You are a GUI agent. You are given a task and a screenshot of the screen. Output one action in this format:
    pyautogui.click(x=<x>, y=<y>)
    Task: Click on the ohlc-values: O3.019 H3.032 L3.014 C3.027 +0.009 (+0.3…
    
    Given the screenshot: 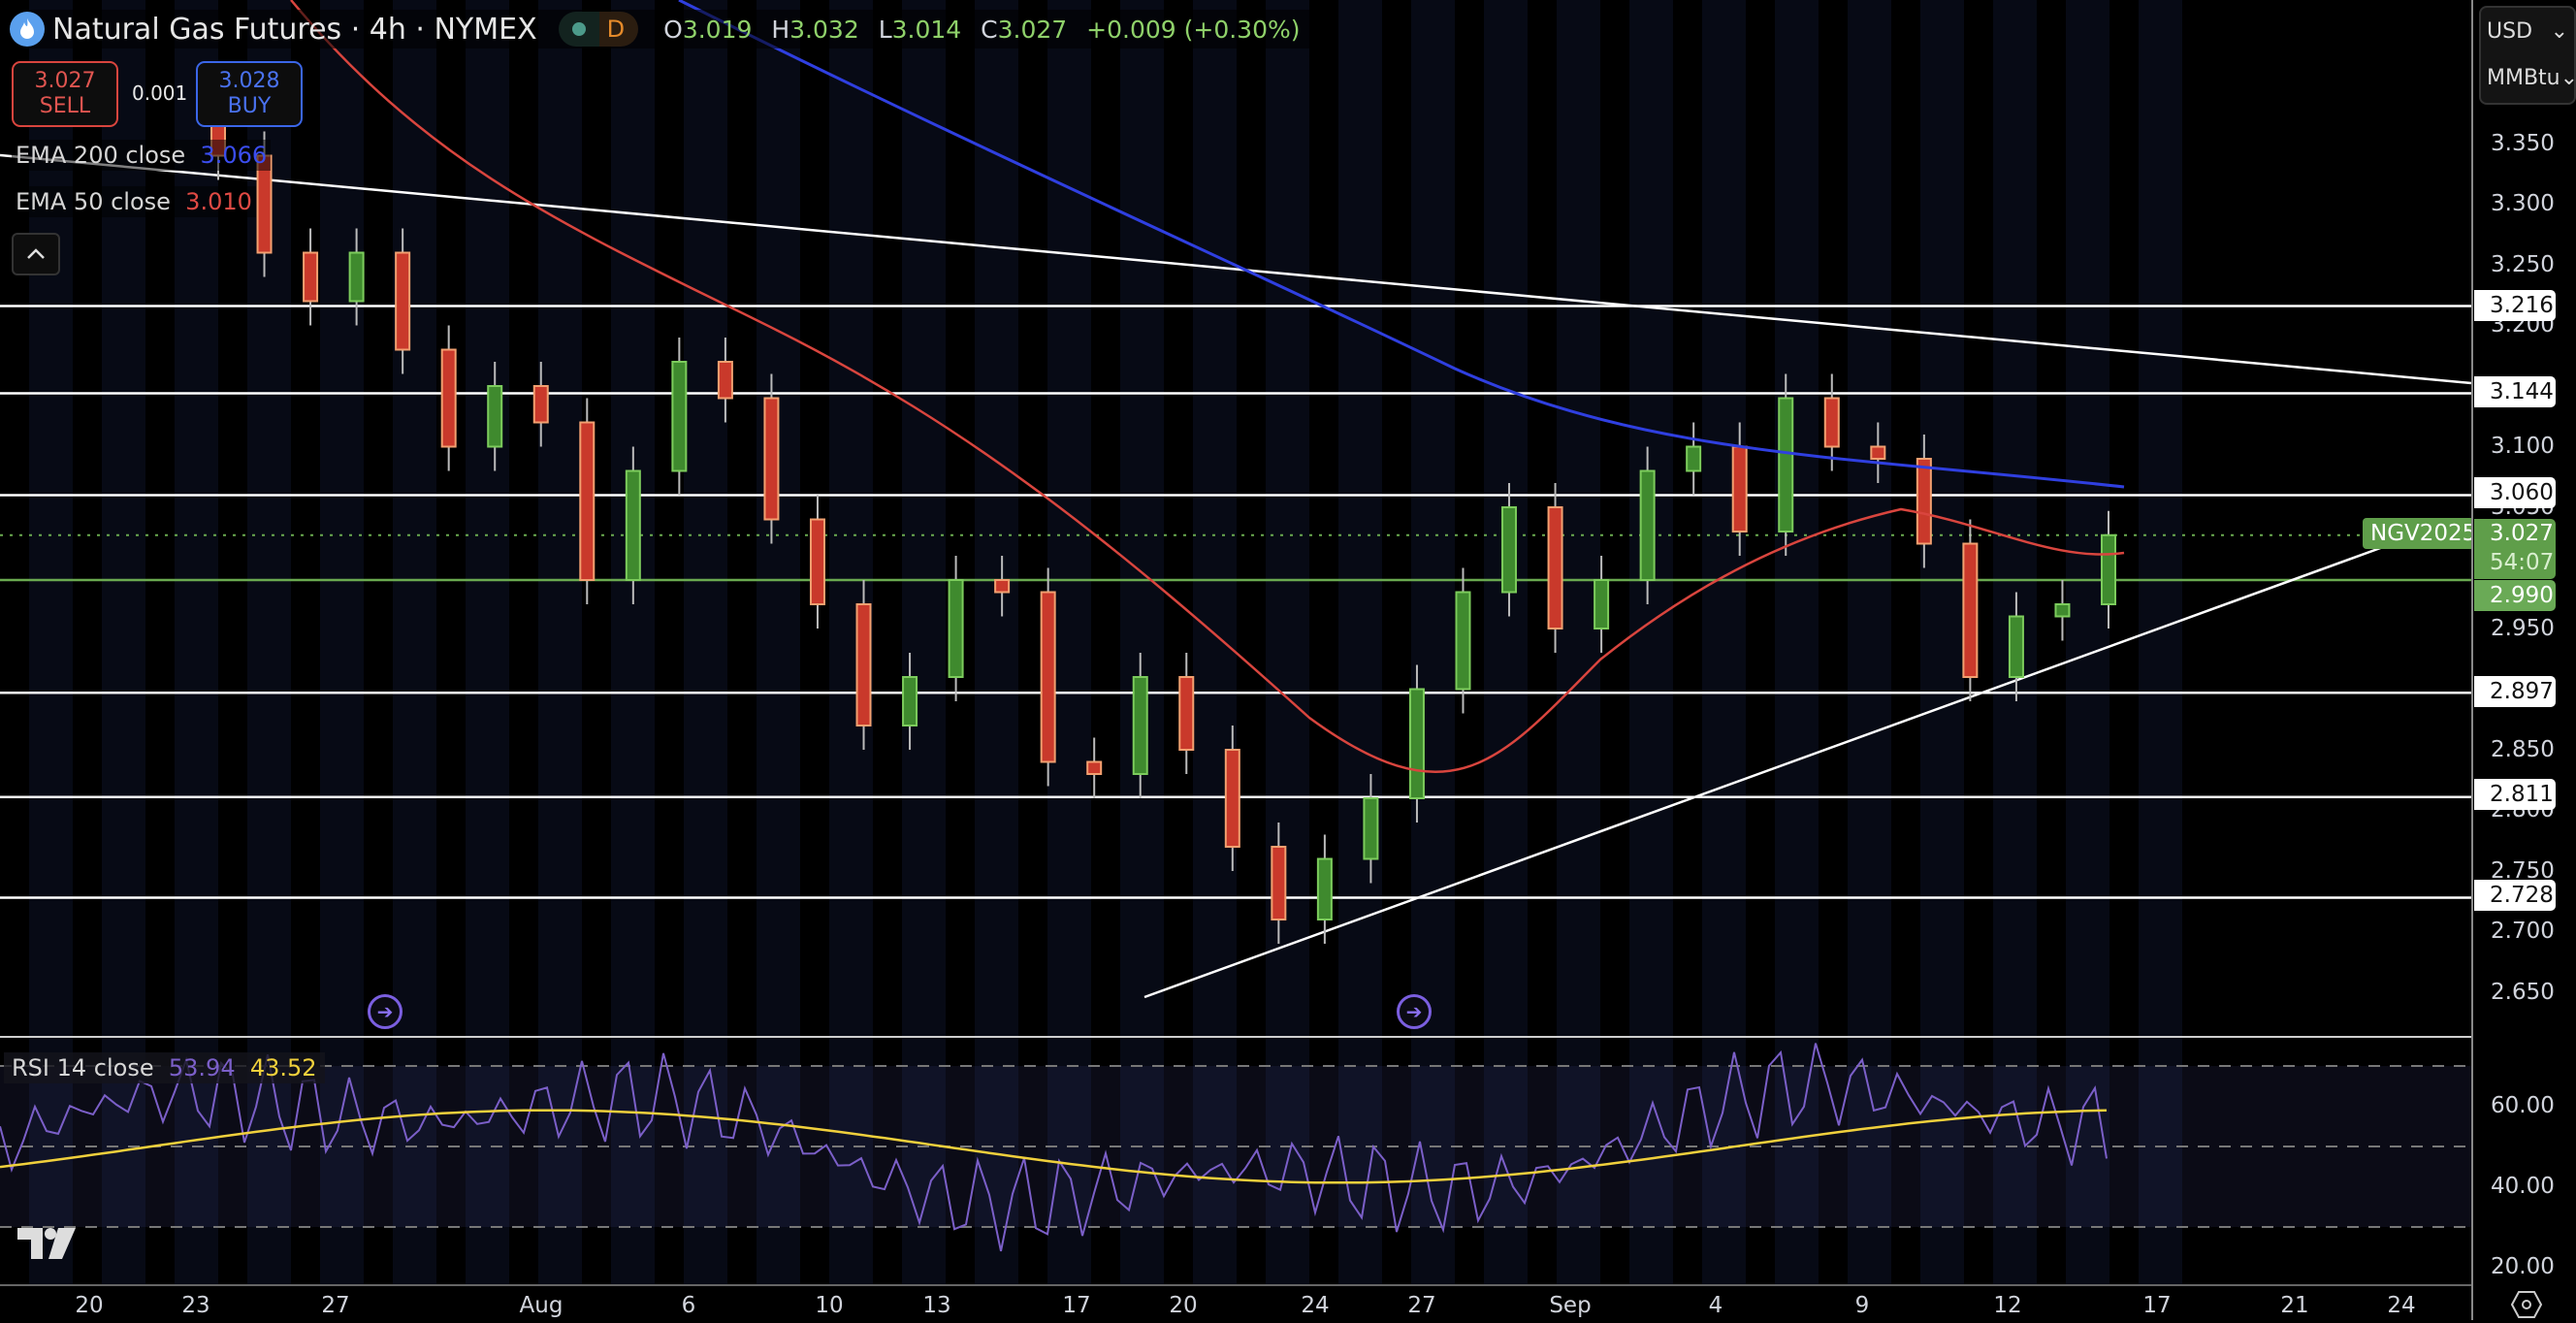 What is the action you would take?
    pyautogui.click(x=982, y=29)
    